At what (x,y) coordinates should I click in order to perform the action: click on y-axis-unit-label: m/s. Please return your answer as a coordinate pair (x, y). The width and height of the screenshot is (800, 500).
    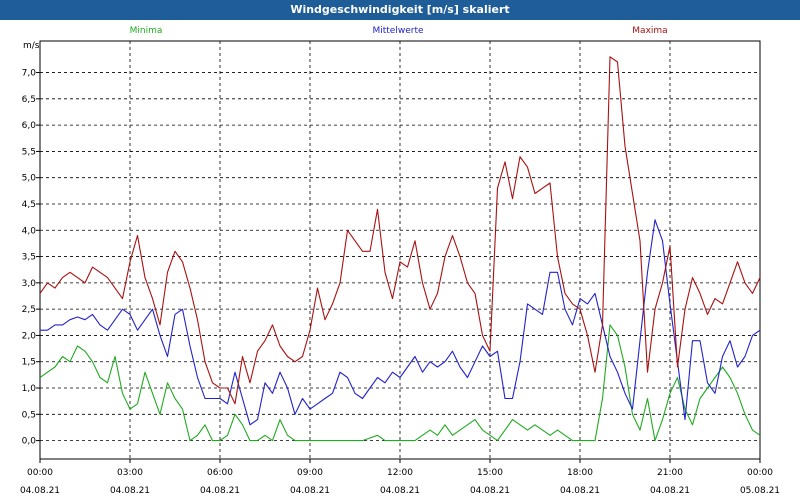
    Looking at the image, I should click on (31, 46).